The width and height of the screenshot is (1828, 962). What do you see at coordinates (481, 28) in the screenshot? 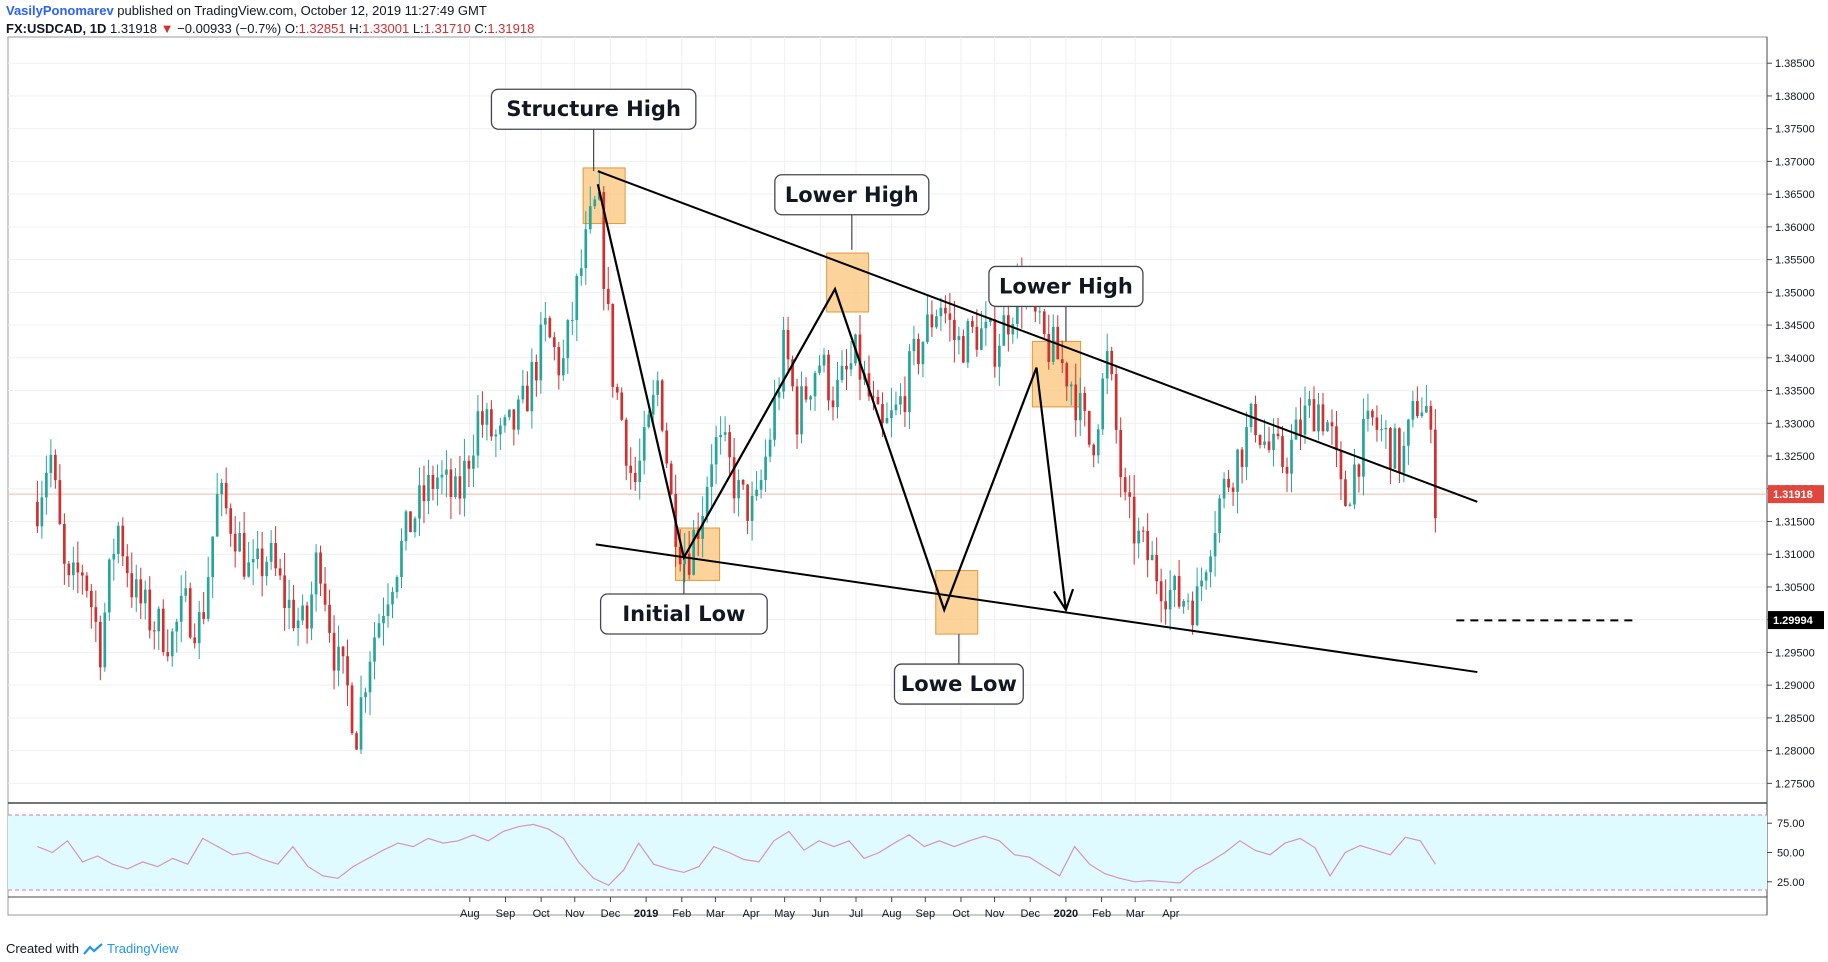
I see `close-label: C:` at bounding box center [481, 28].